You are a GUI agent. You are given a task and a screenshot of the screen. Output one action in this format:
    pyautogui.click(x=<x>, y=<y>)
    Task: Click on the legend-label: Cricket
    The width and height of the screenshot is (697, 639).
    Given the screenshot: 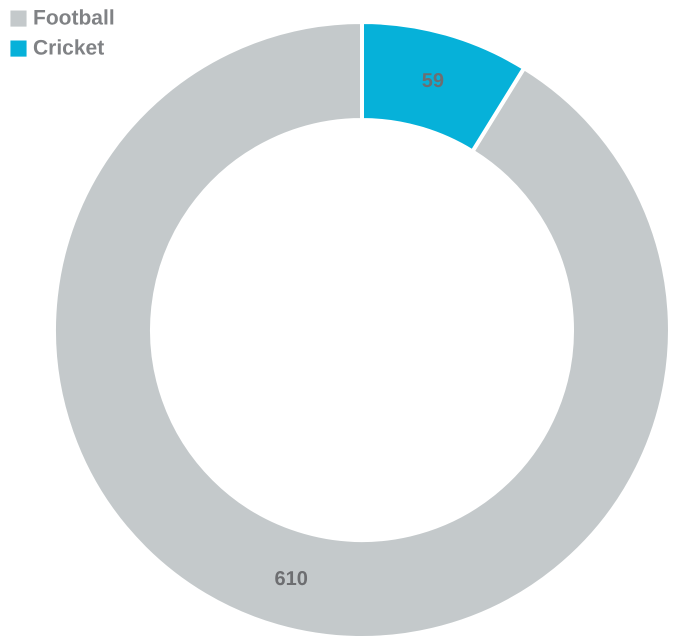 What is the action you would take?
    pyautogui.click(x=68, y=48)
    